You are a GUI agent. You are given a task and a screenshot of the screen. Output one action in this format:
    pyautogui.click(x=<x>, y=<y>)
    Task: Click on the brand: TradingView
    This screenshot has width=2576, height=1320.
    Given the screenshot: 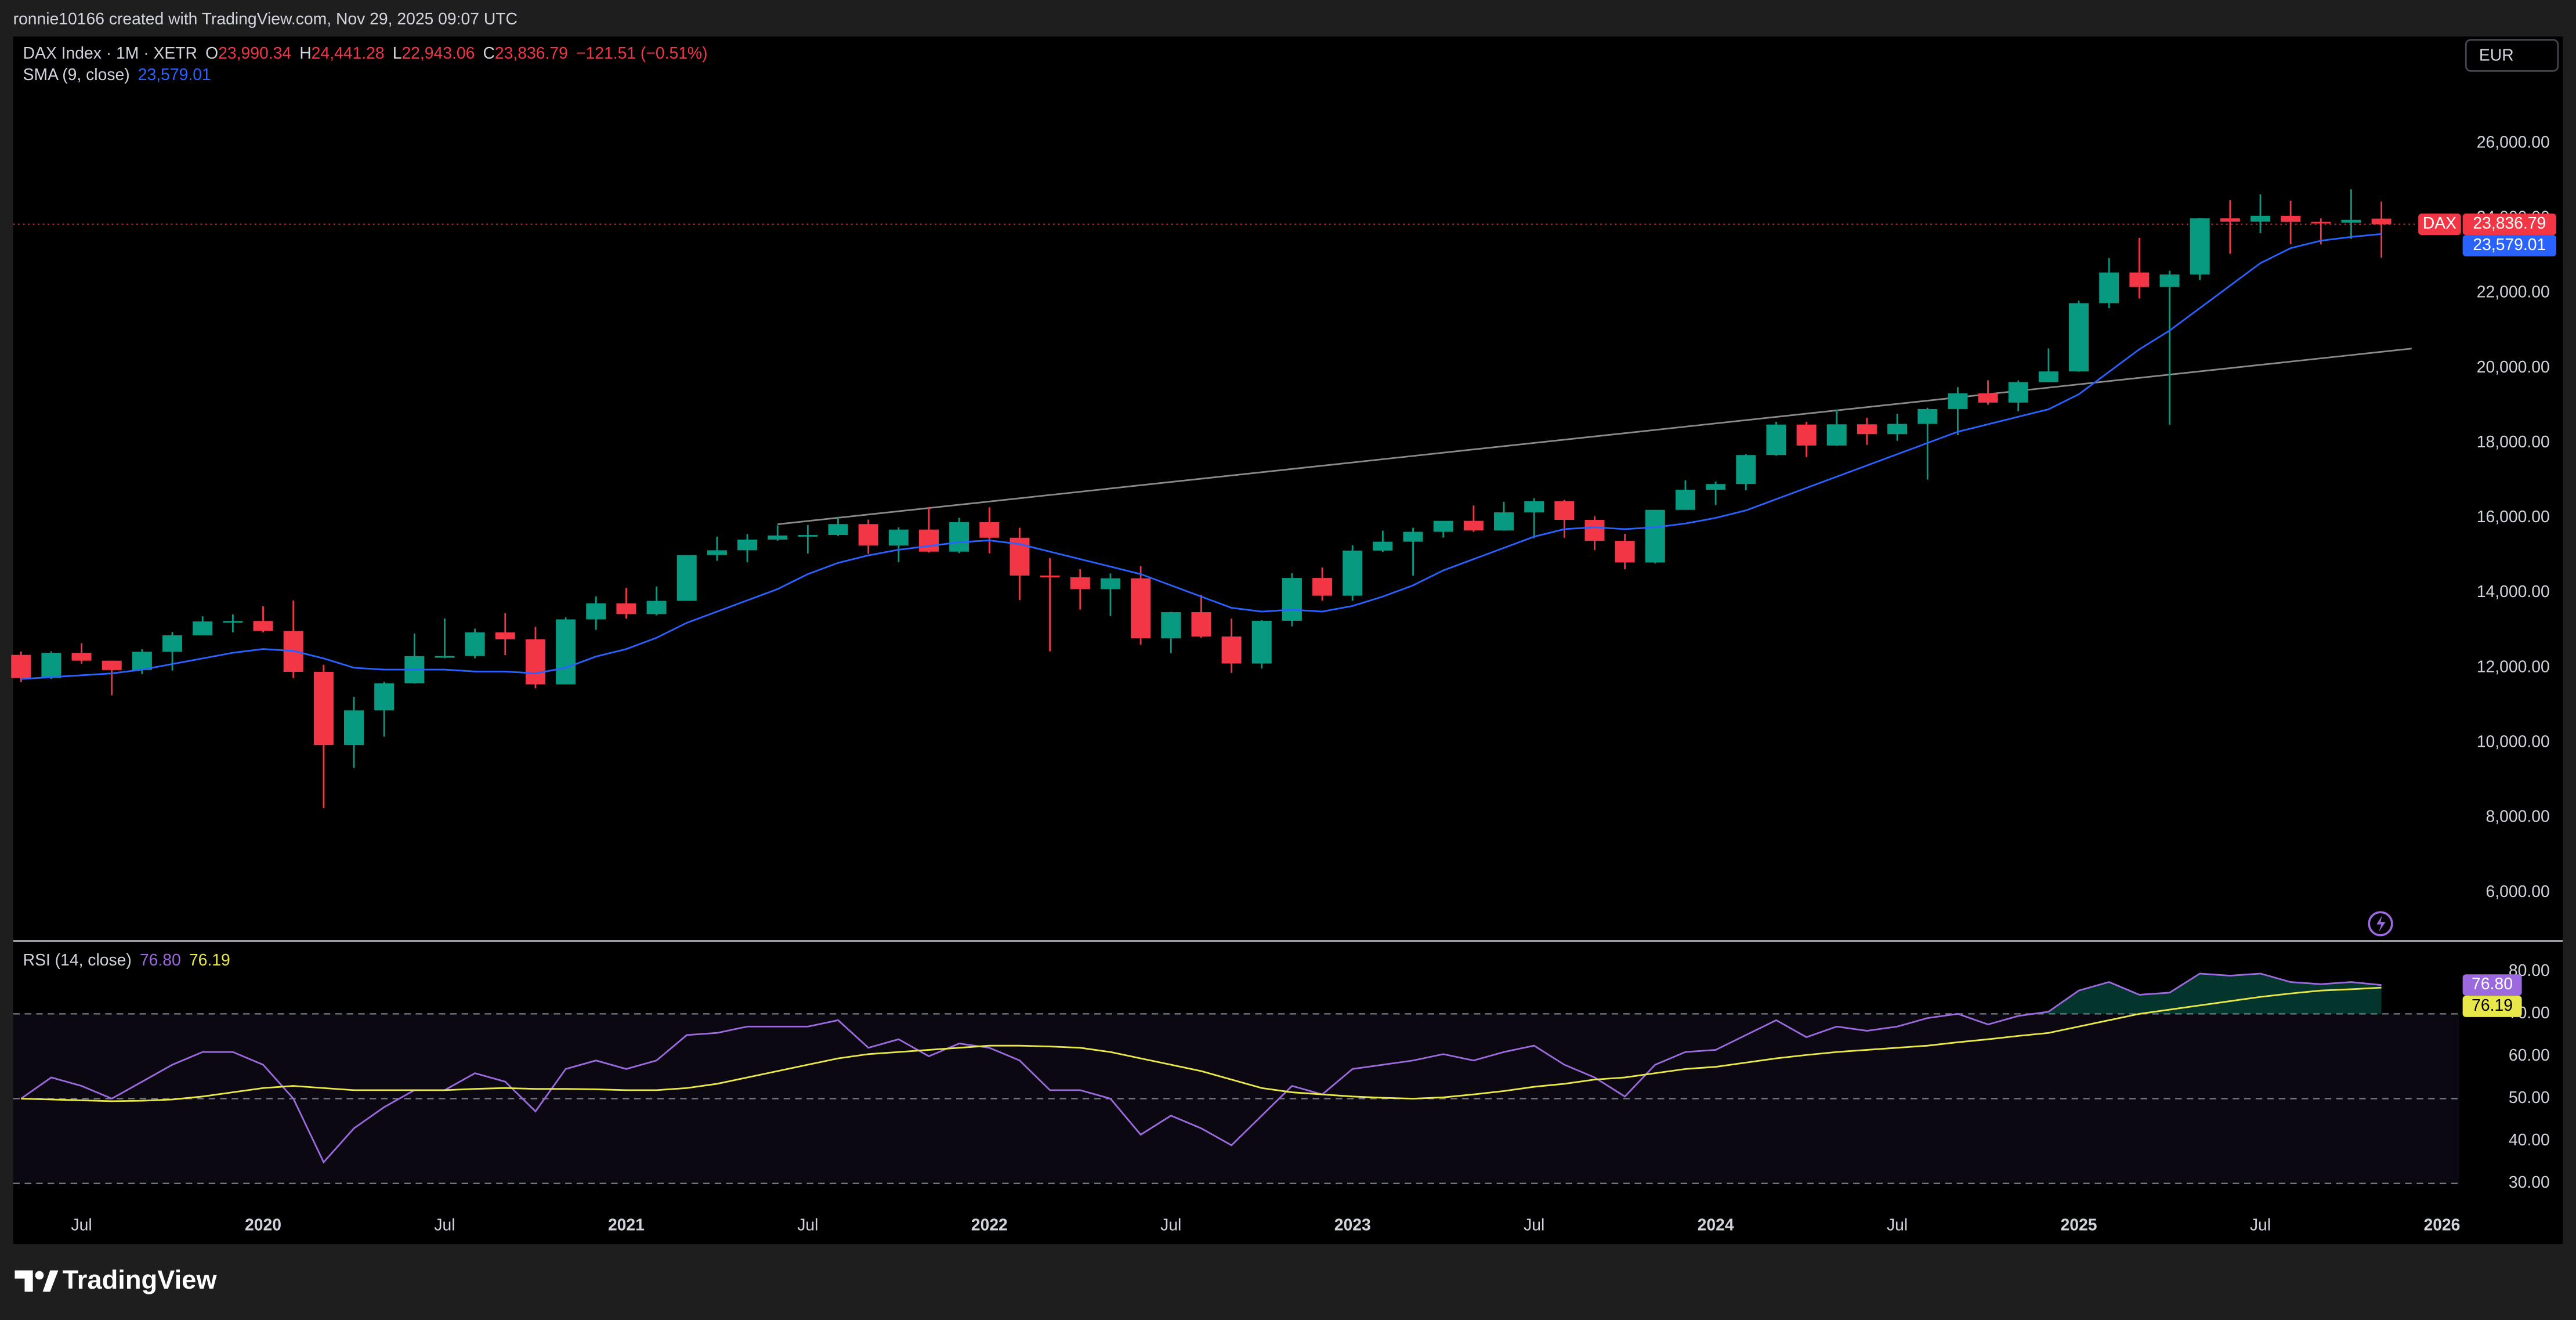 What is the action you would take?
    pyautogui.click(x=140, y=1279)
    